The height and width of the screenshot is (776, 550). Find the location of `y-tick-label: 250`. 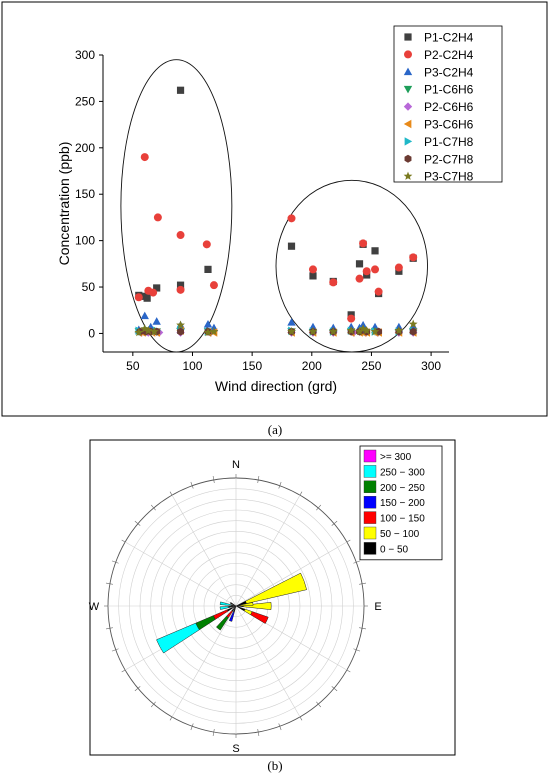

y-tick-label: 250 is located at coordinates (85, 101).